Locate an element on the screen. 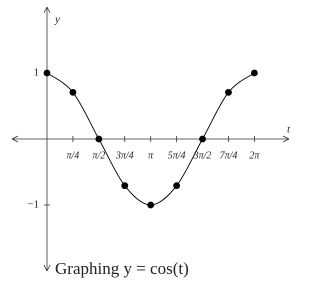 The image size is (320, 300). y-tick-label: −1 is located at coordinates (33, 205).